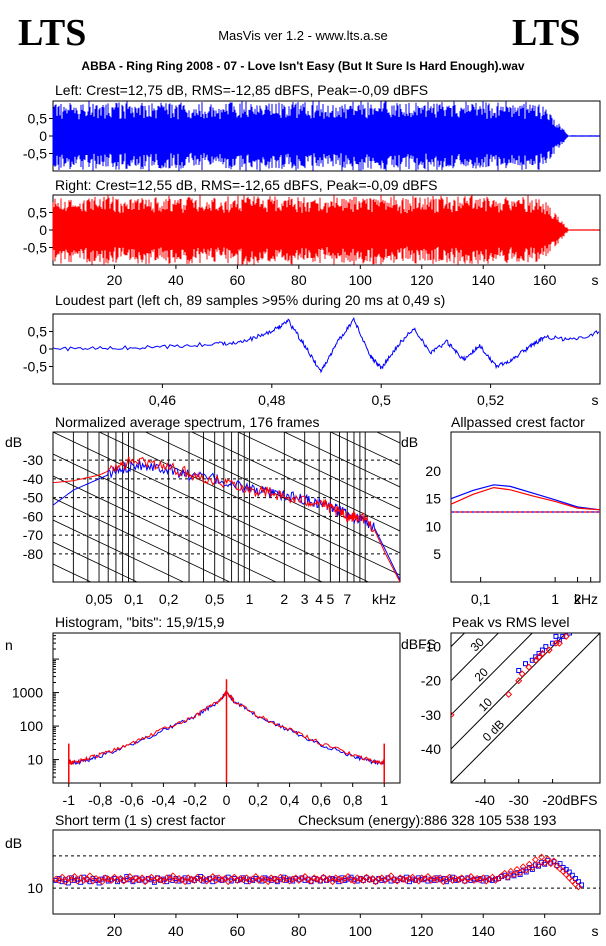 This screenshot has height=946, width=606. What do you see at coordinates (431, 715) in the screenshot?
I see `pvr-ytick-label: -30` at bounding box center [431, 715].